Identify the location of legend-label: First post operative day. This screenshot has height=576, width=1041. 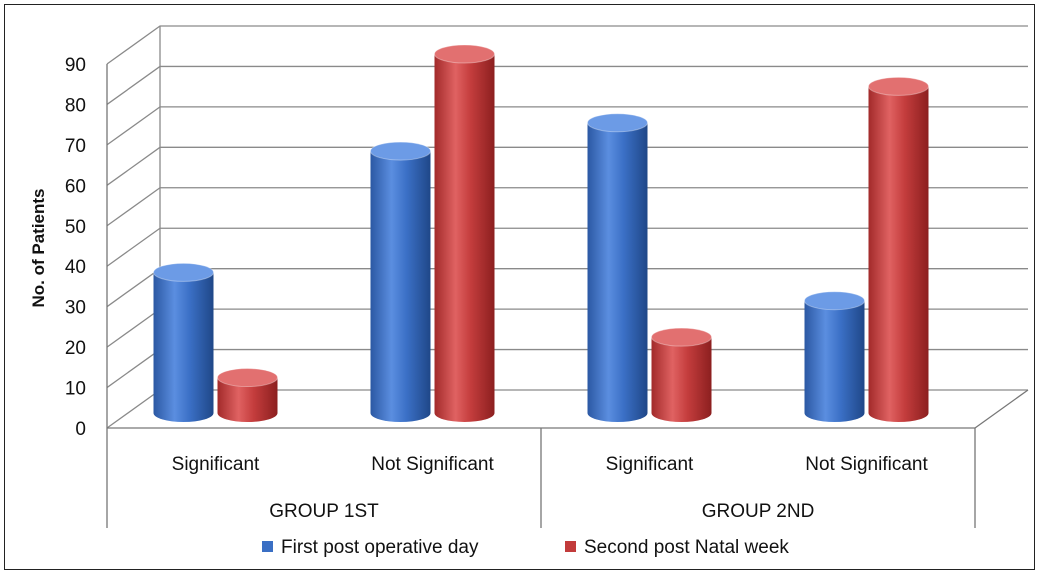
(380, 547).